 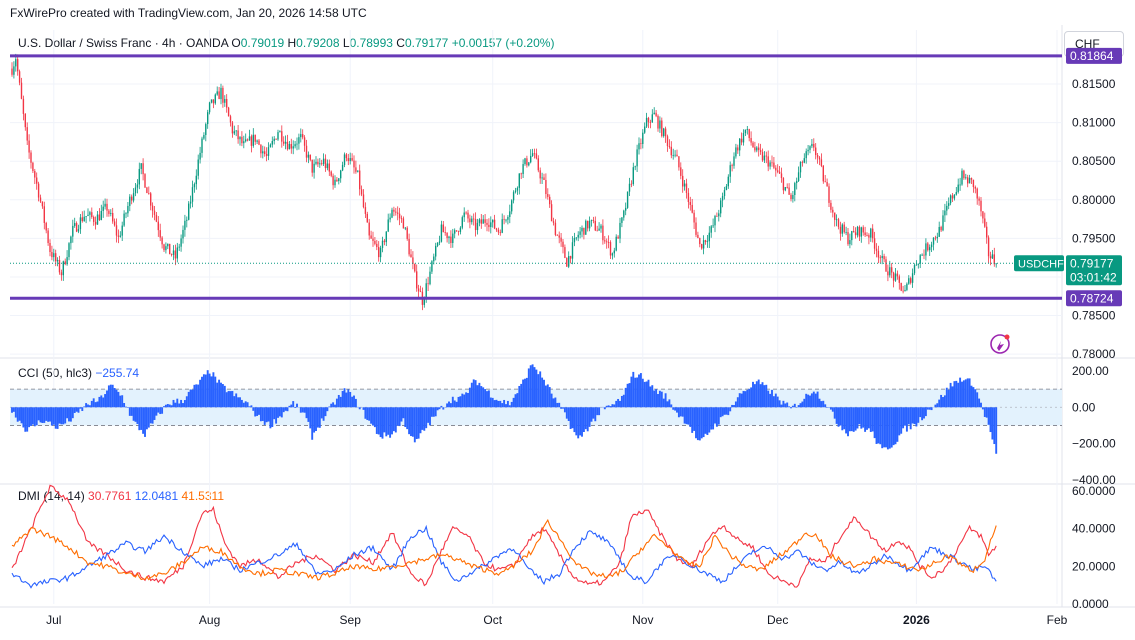 What do you see at coordinates (1039, 263) in the screenshot?
I see `symbol-badge-bg` at bounding box center [1039, 263].